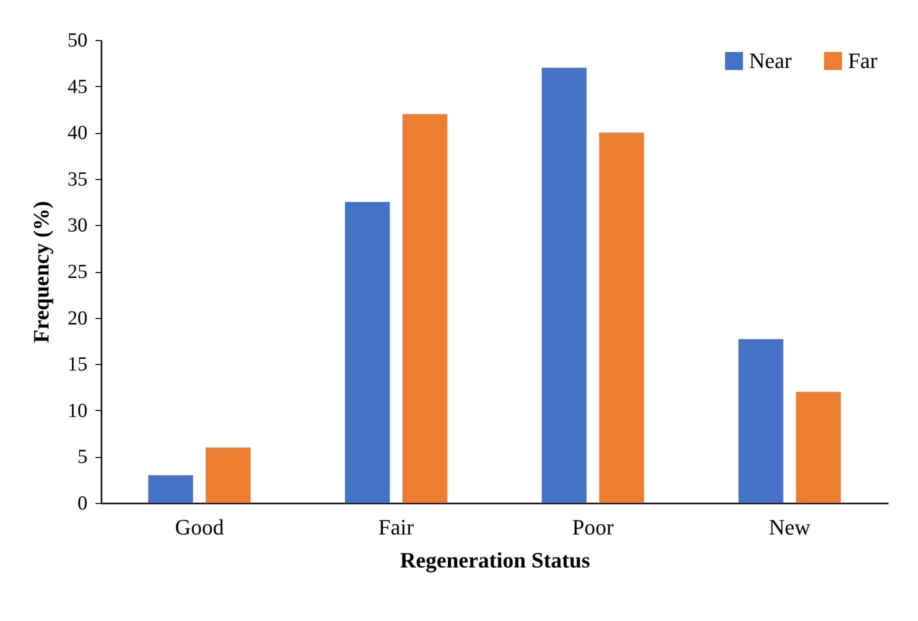 The height and width of the screenshot is (621, 918). I want to click on y-tick-label: 5, so click(83, 457).